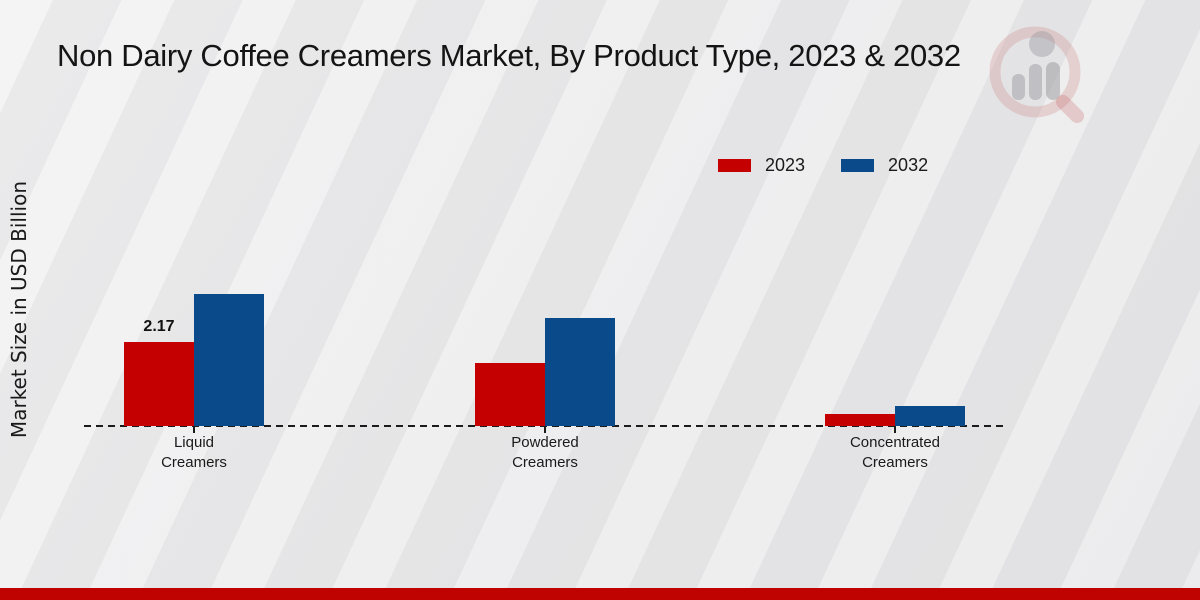 The height and width of the screenshot is (600, 1200). What do you see at coordinates (858, 165) in the screenshot?
I see `legend-swatch-2032` at bounding box center [858, 165].